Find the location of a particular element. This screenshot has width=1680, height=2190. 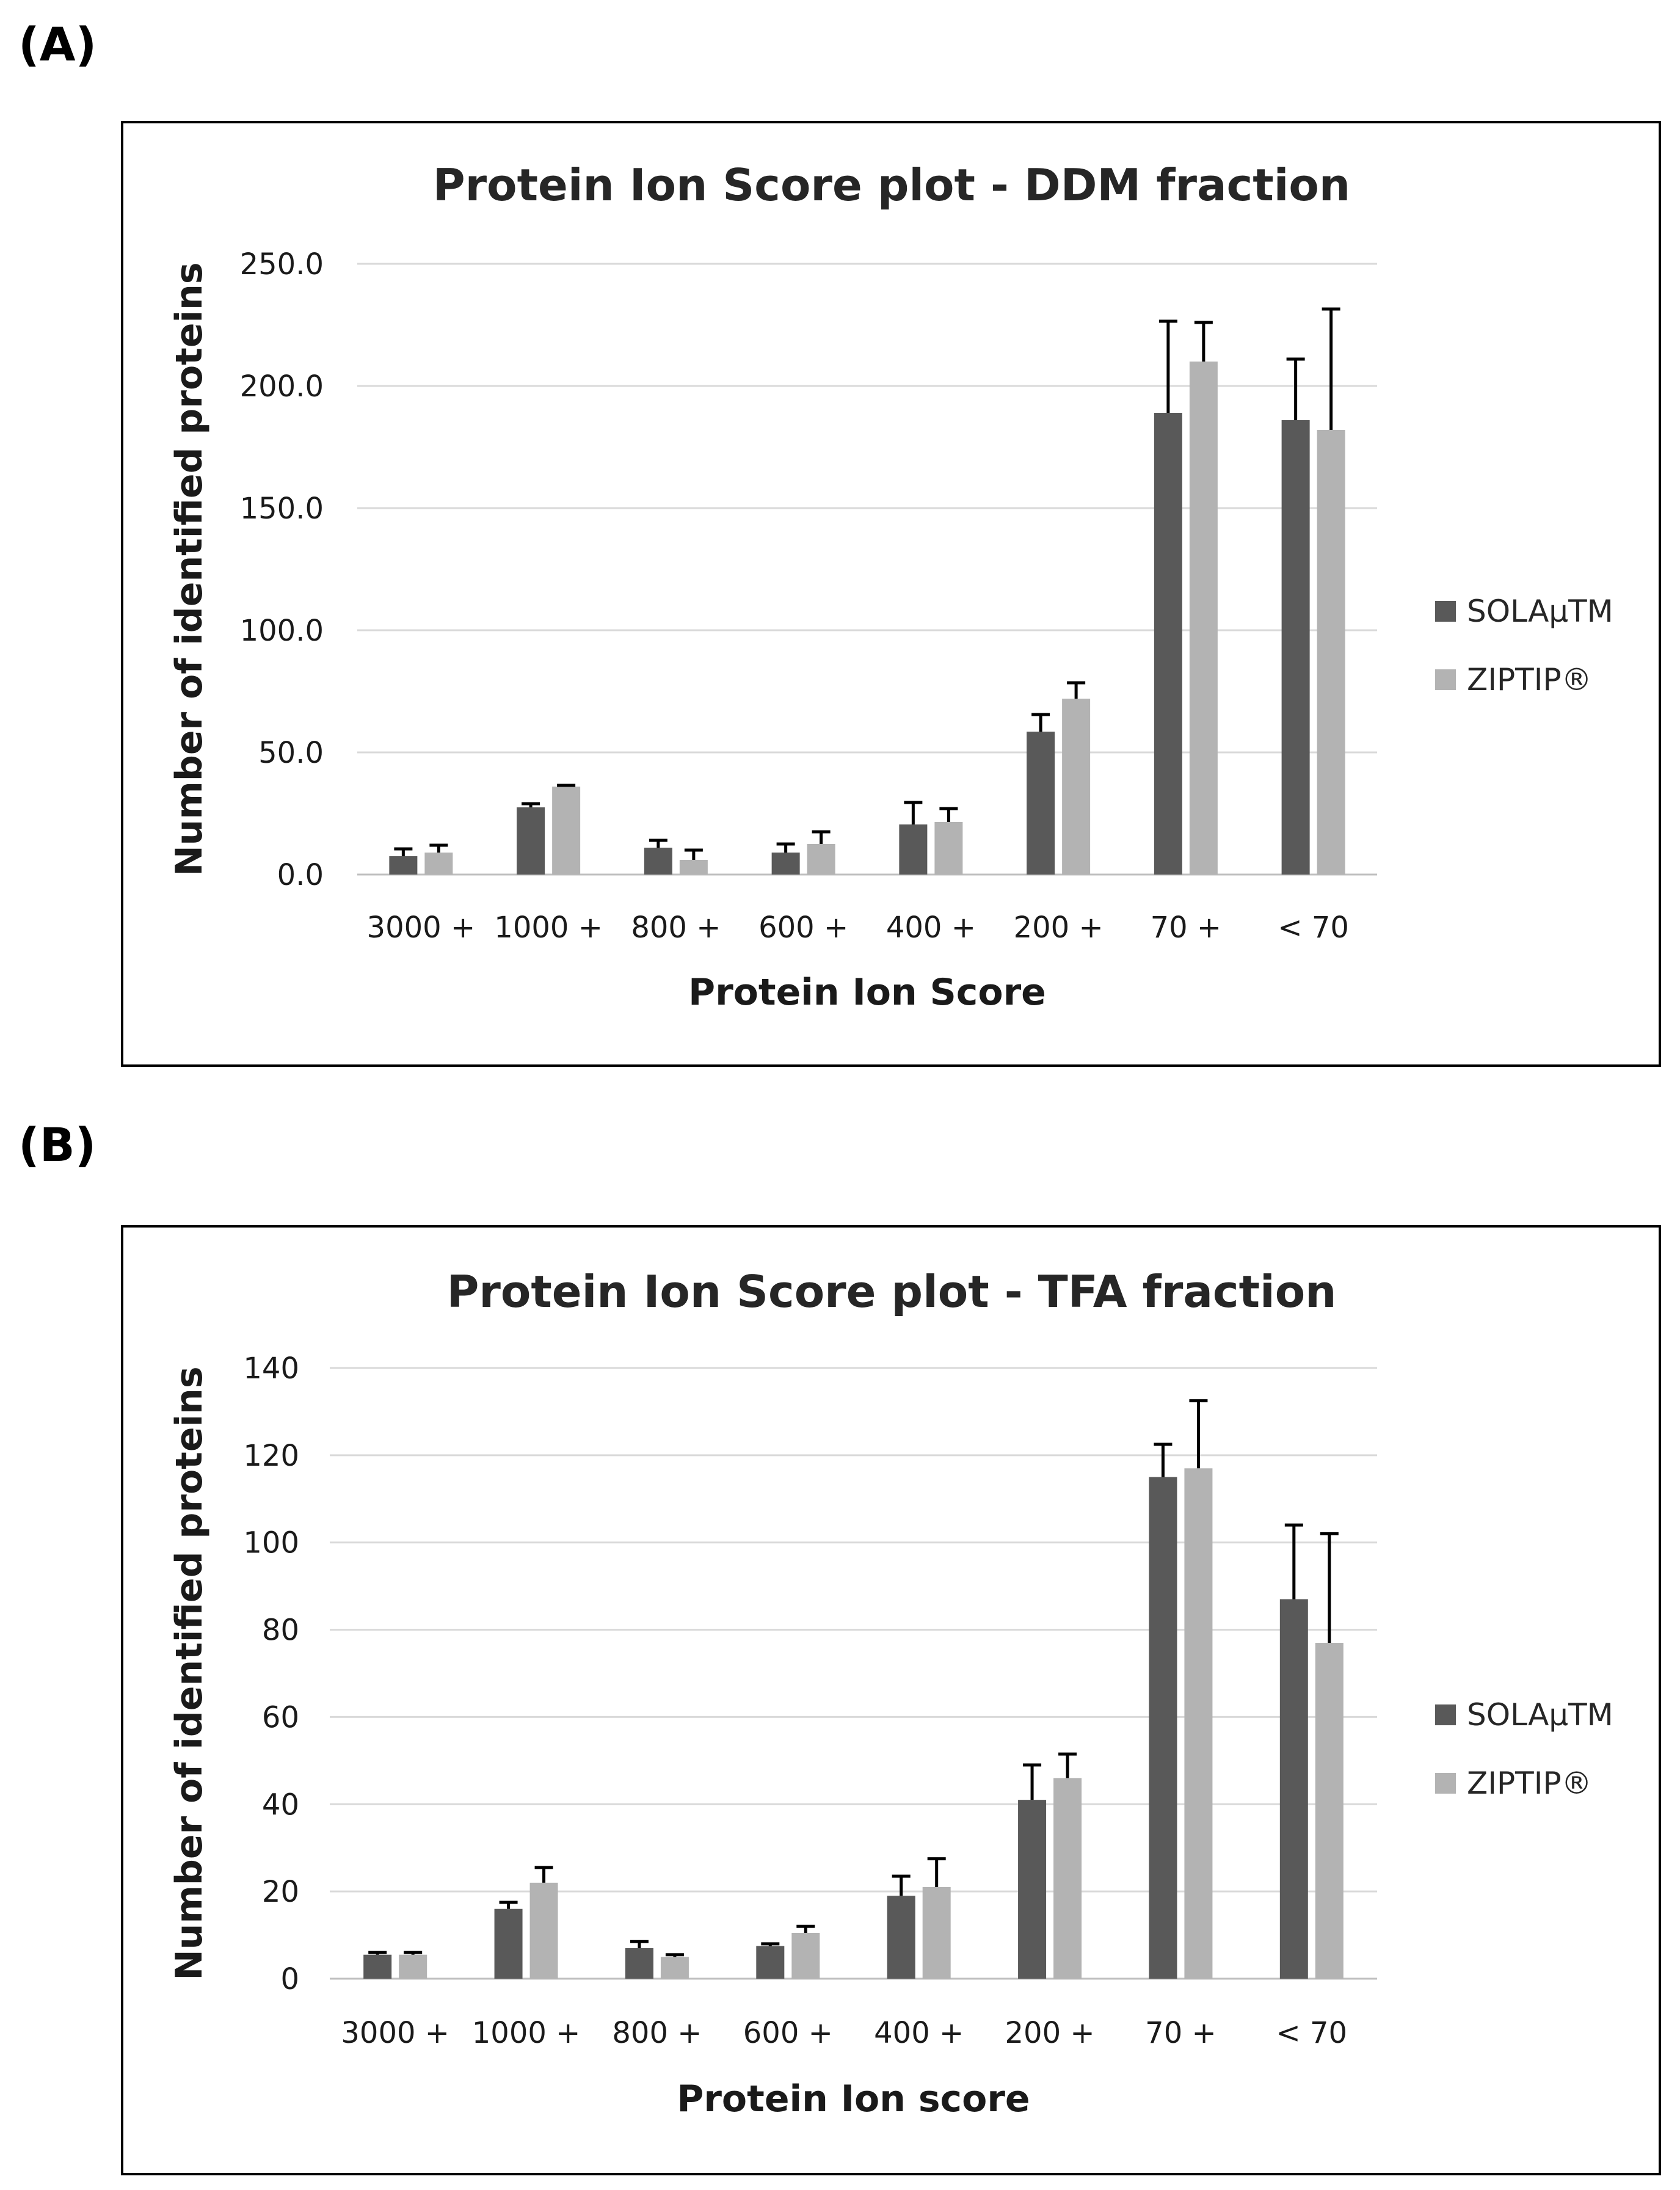

chart-b-xtick-label: 1000 + is located at coordinates (526, 2033).